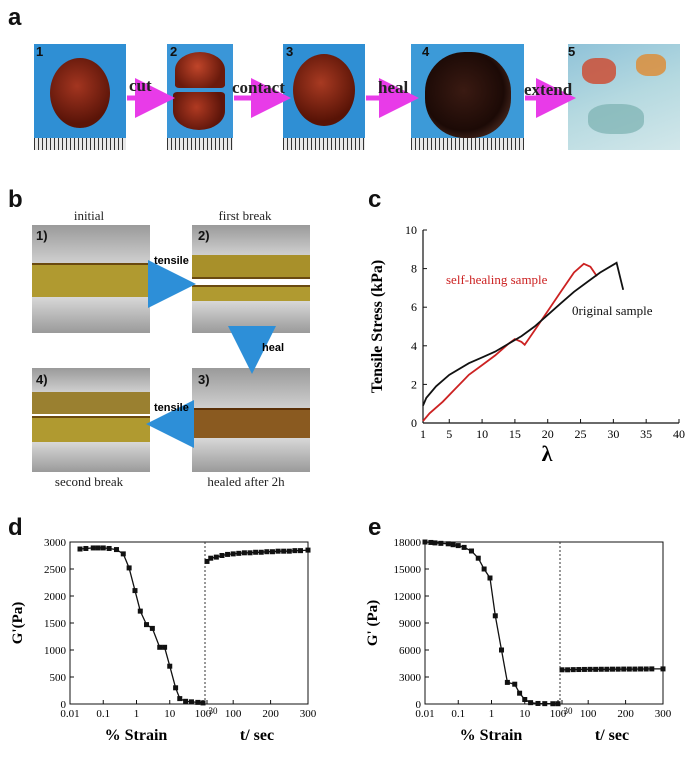 This screenshot has height=777, width=700. What do you see at coordinates (497, 279) in the screenshot?
I see `annotation-self-healing: self-healing sample` at bounding box center [497, 279].